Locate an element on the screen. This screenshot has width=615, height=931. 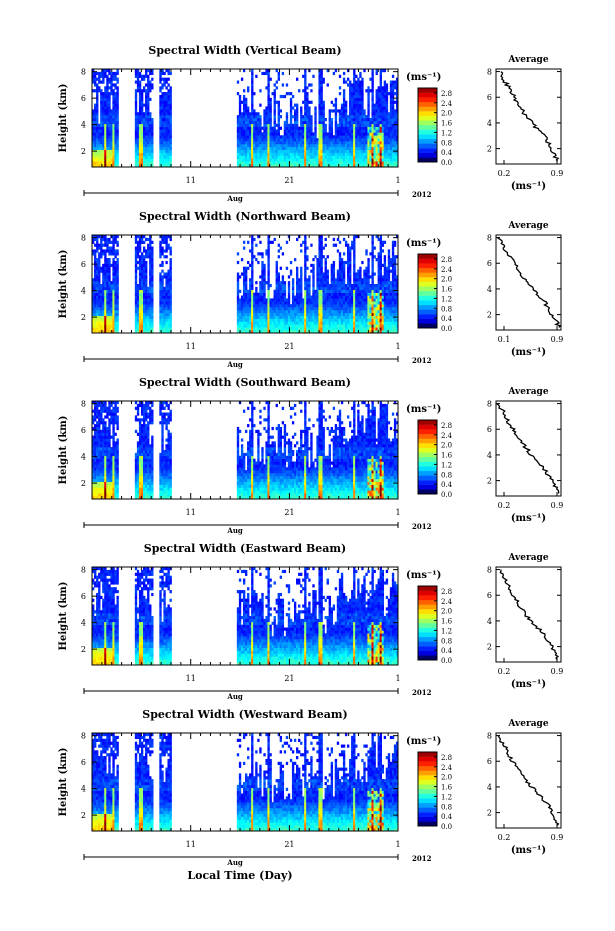
colorbar-segment is located at coordinates (427, 109).